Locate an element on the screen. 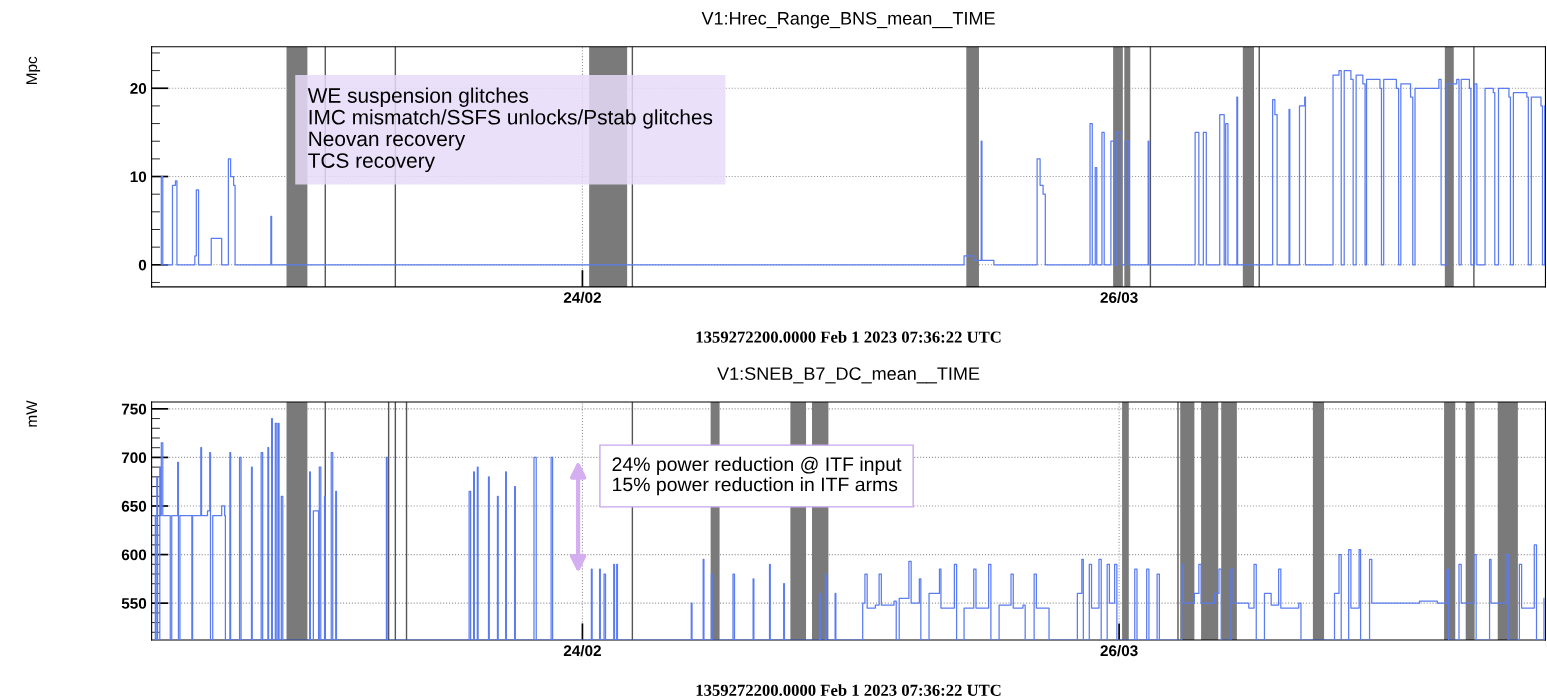  y-tick-label: 700 is located at coordinates (134, 458).